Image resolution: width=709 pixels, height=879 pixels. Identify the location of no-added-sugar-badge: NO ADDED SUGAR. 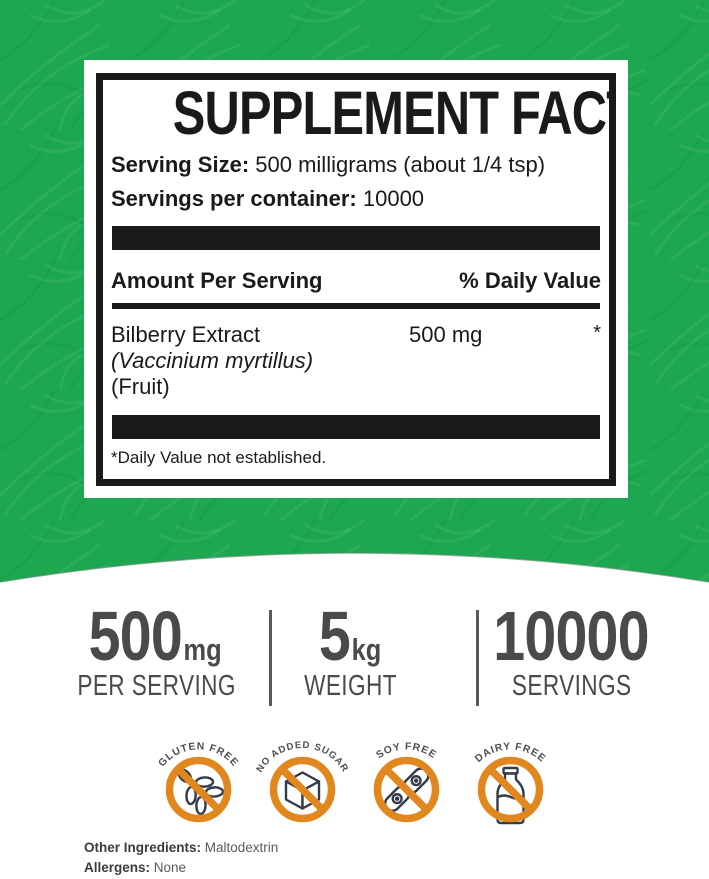
(302, 781).